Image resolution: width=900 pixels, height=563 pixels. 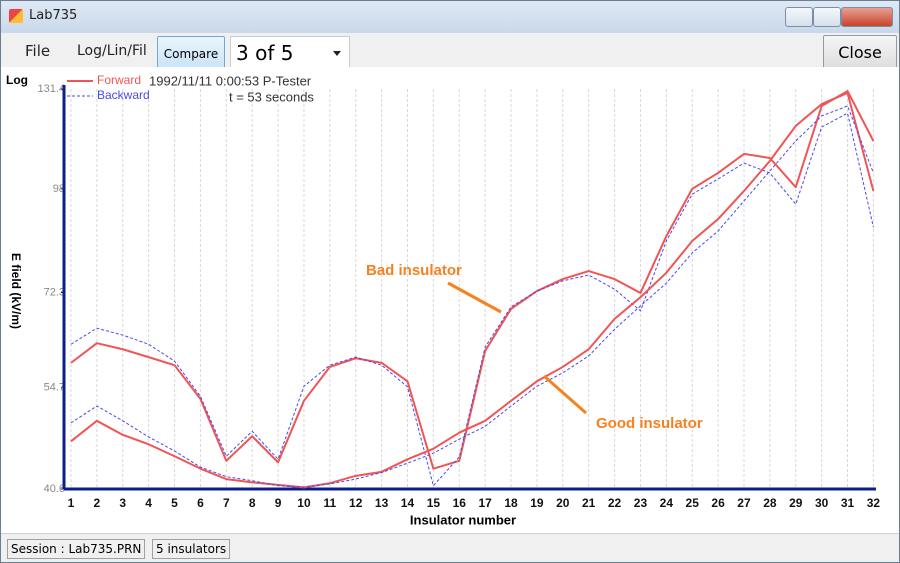 What do you see at coordinates (563, 503) in the screenshot?
I see `x-tick-label: 20` at bounding box center [563, 503].